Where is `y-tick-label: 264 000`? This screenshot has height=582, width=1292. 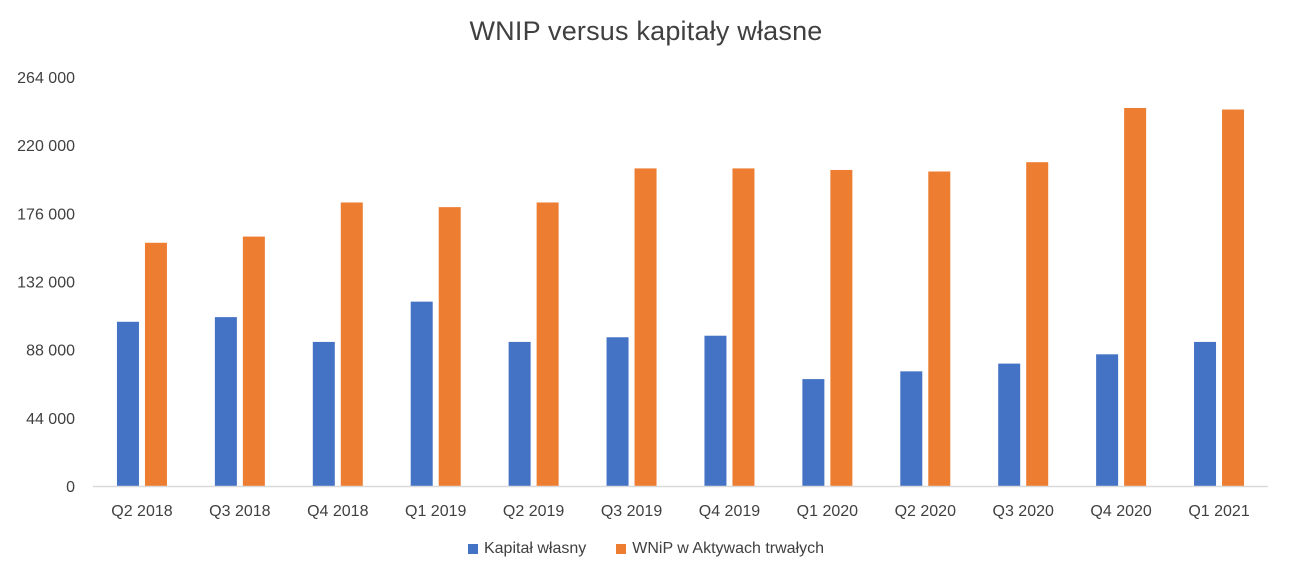 y-tick-label: 264 000 is located at coordinates (46, 78).